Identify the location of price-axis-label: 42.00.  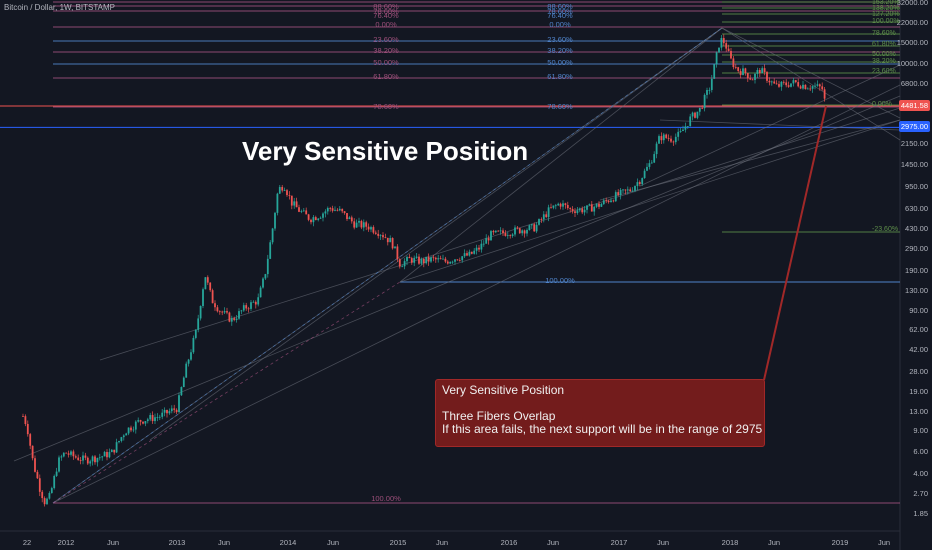
(918, 350).